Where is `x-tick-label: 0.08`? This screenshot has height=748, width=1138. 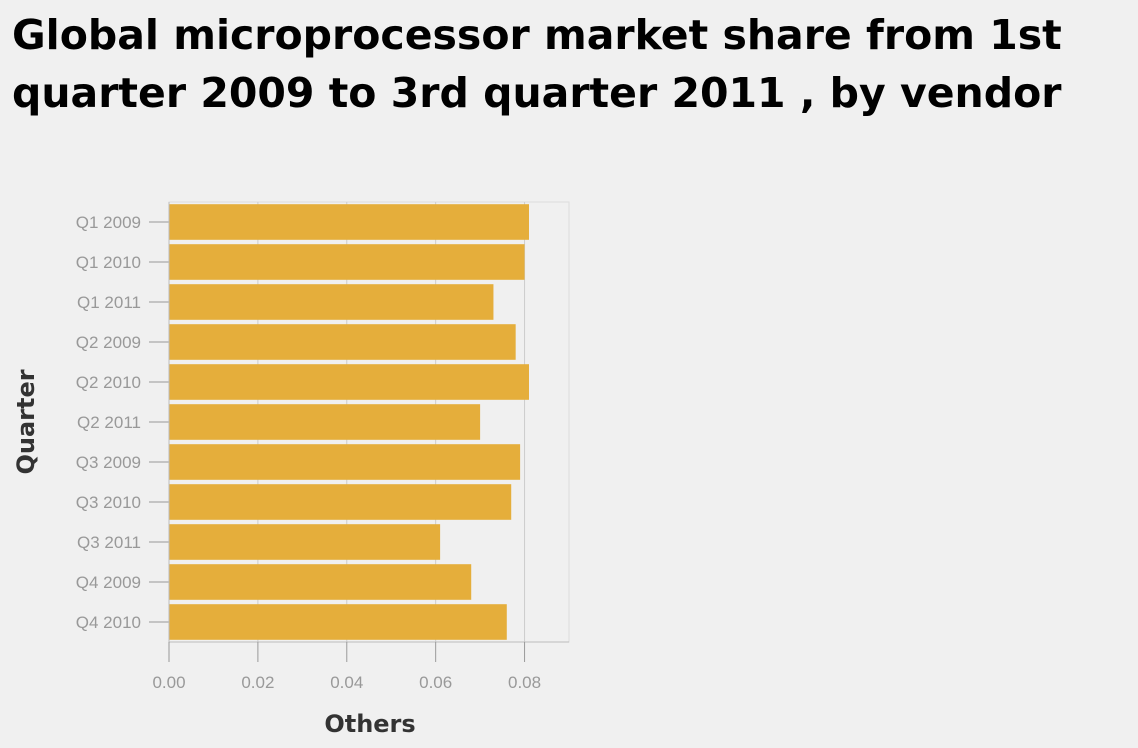
x-tick-label: 0.08 is located at coordinates (524, 682).